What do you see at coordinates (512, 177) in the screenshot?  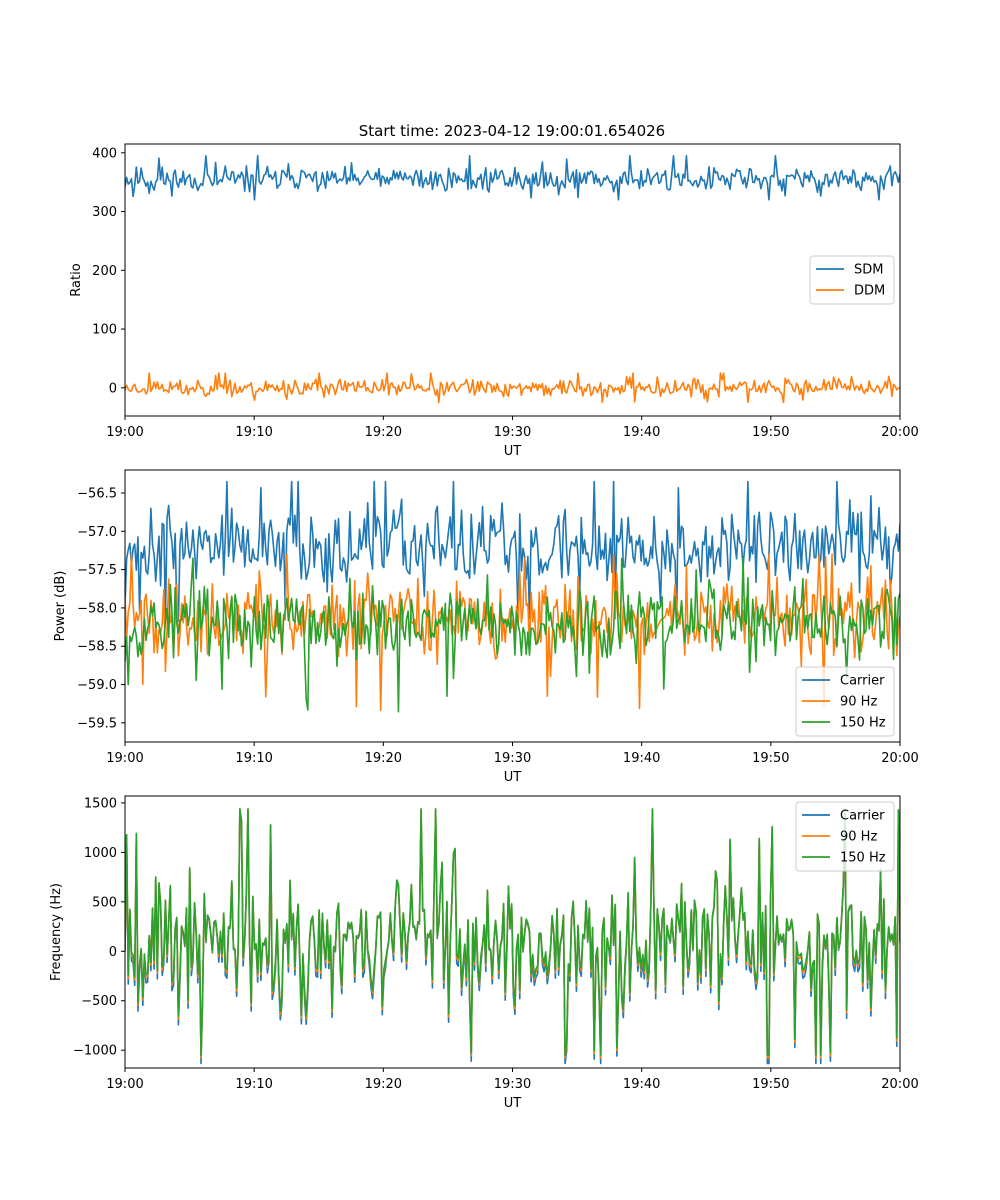 I see `series-line-sdm` at bounding box center [512, 177].